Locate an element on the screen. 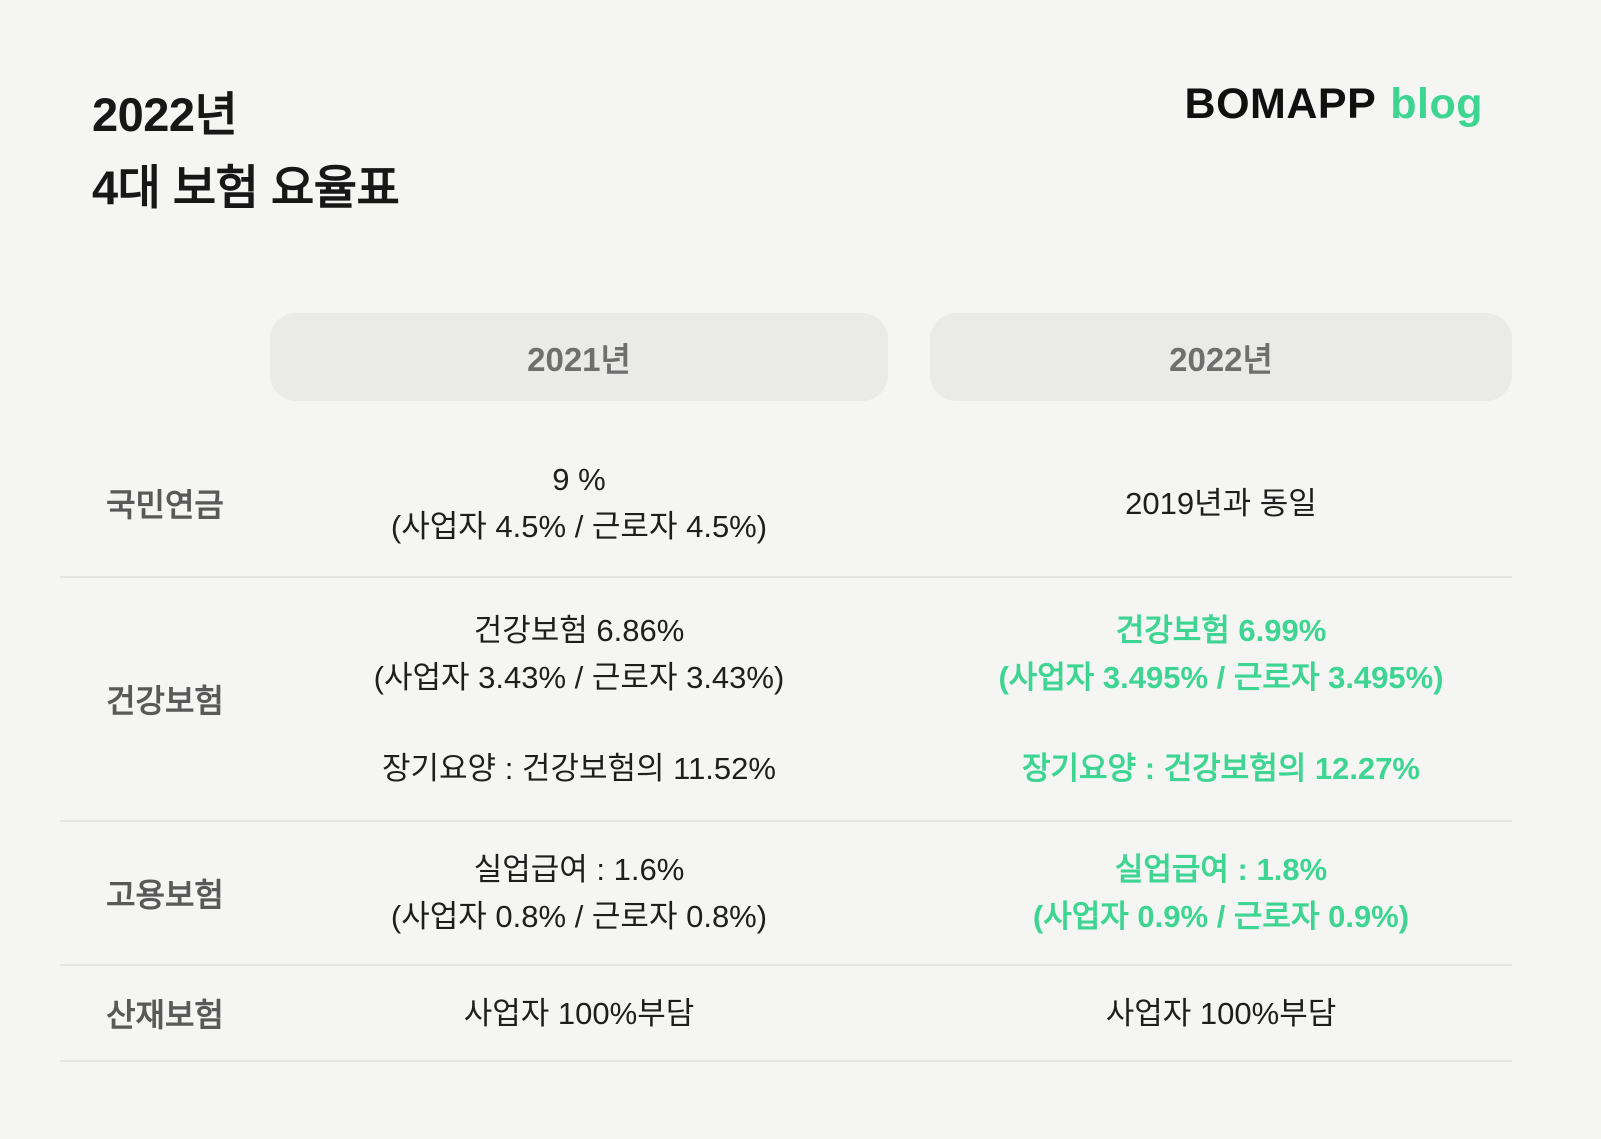 The height and width of the screenshot is (1139, 1601). cell-line: 9 % is located at coordinates (579, 479).